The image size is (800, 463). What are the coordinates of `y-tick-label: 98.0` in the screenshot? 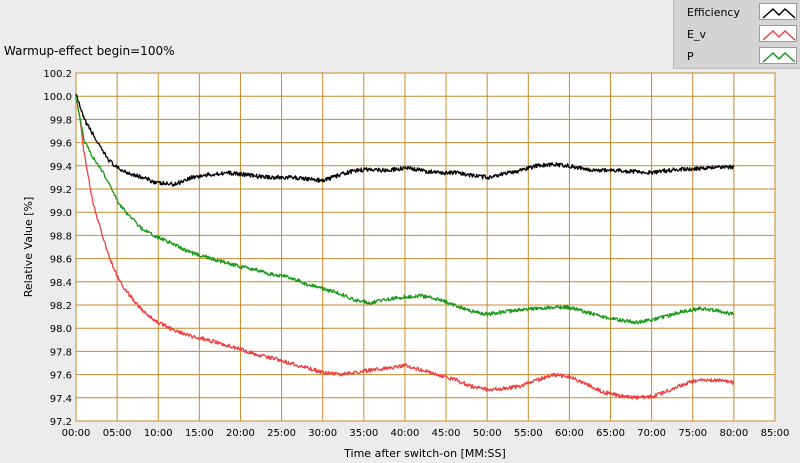 It's located at (61, 329).